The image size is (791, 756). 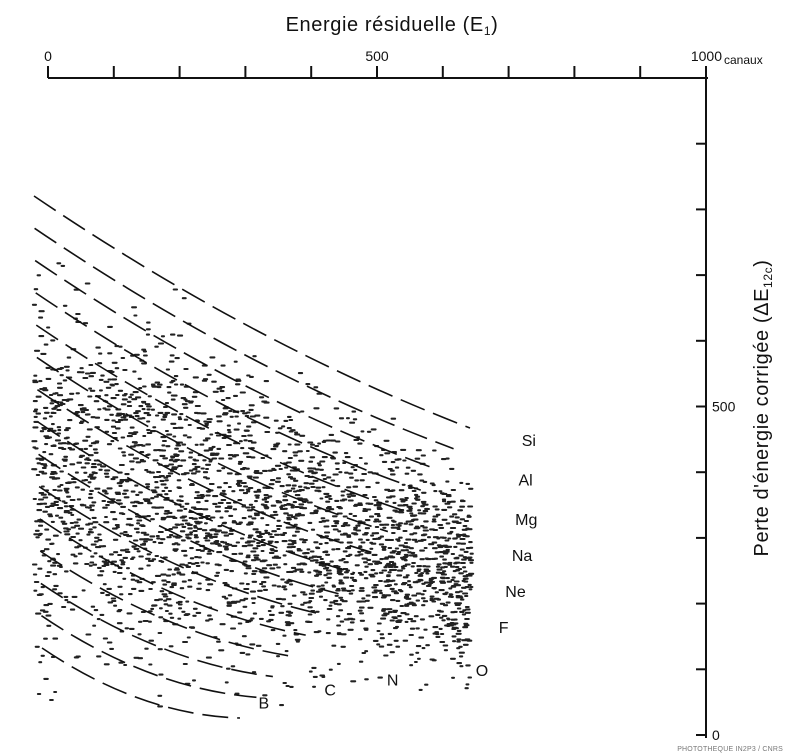 I want to click on x-tick-labels: 0 500 1000, so click(x=383, y=56).